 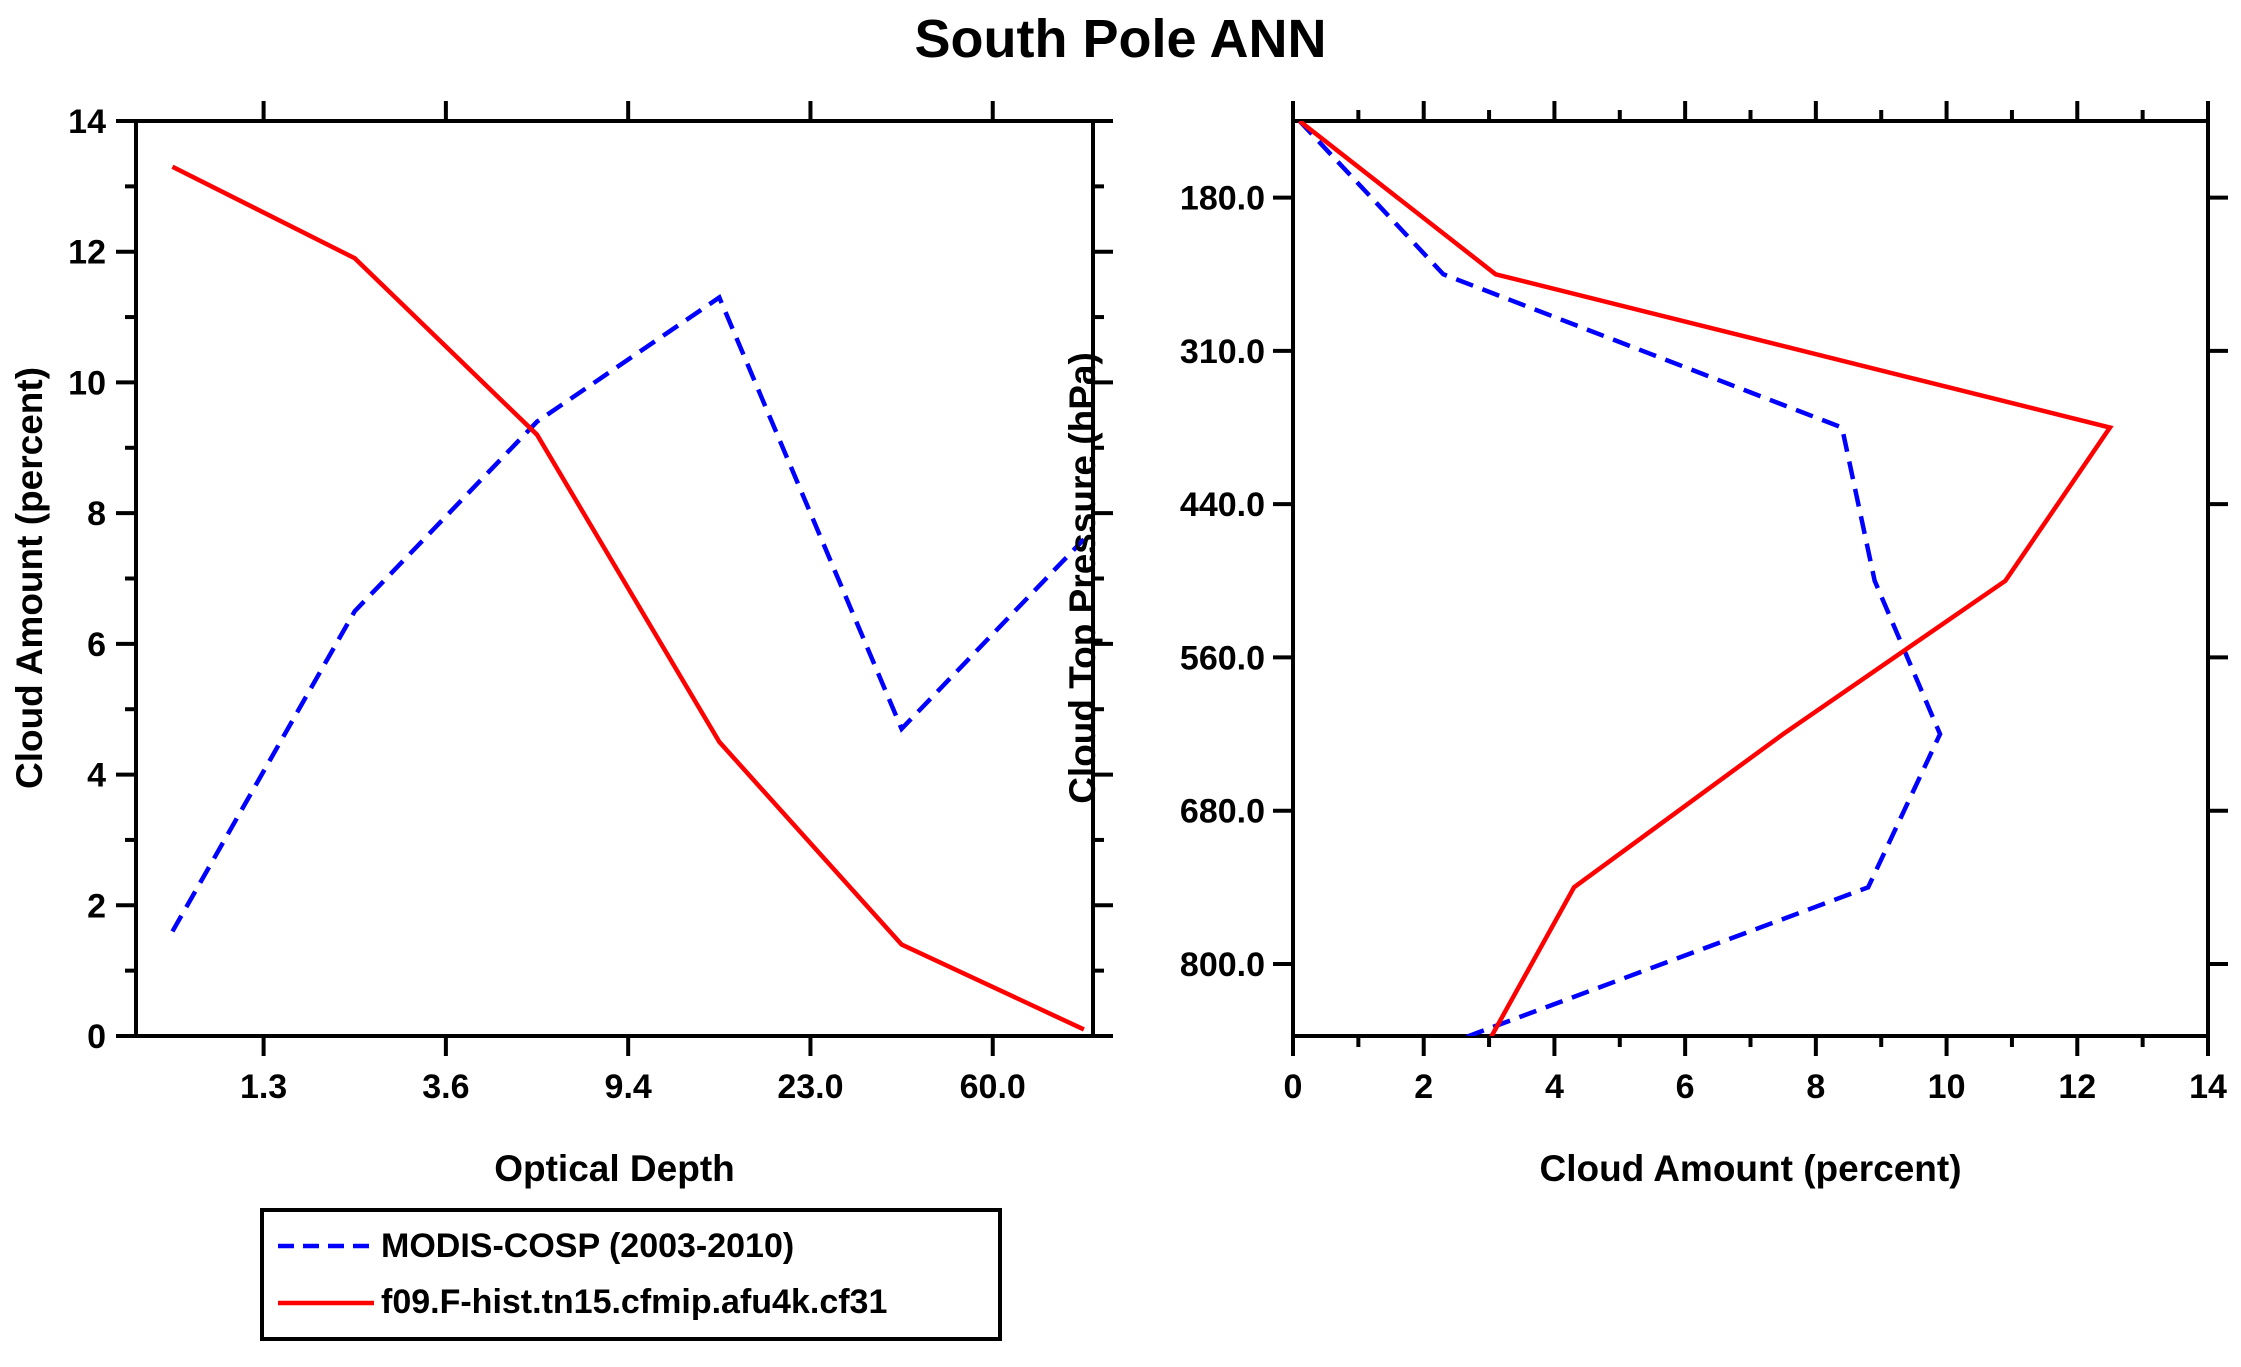 I want to click on left-x-axis-label: Optical Depth, so click(x=614, y=1168).